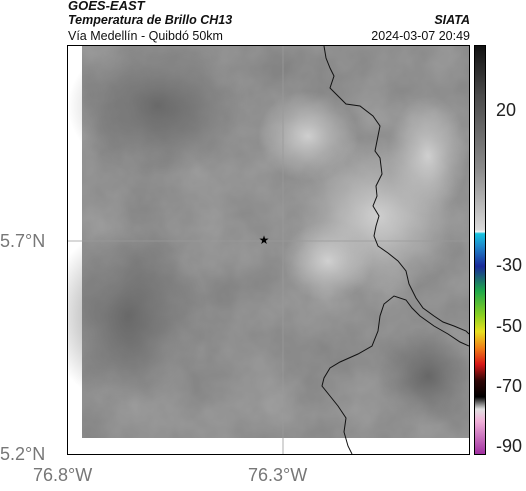 This screenshot has height=491, width=526. Describe the element at coordinates (420, 36) in the screenshot. I see `datetime-label: 2024-03-07 20:49` at that location.